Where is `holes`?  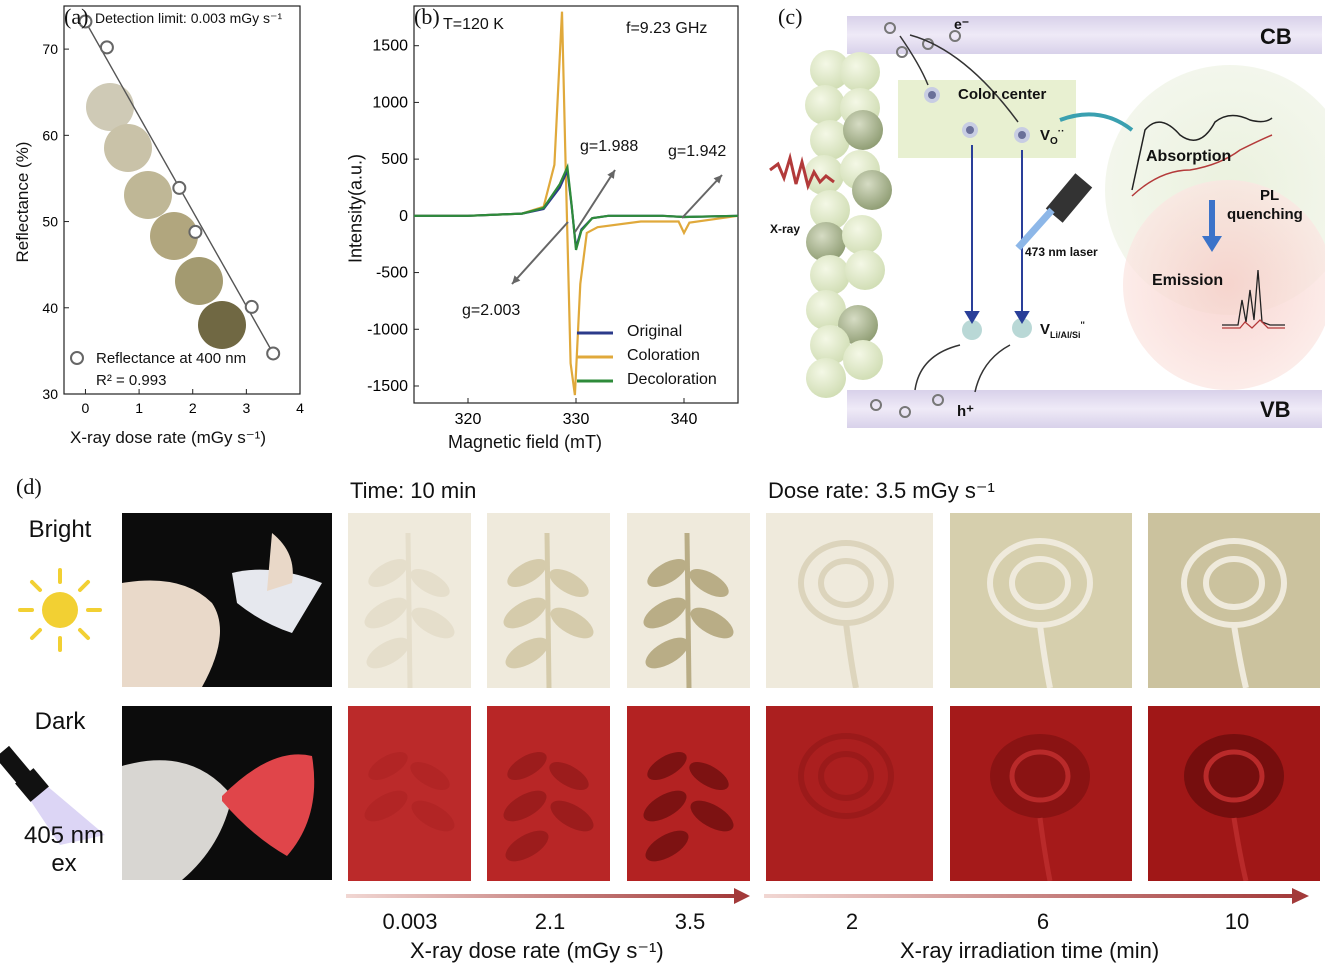 holes is located at coordinates (907, 406).